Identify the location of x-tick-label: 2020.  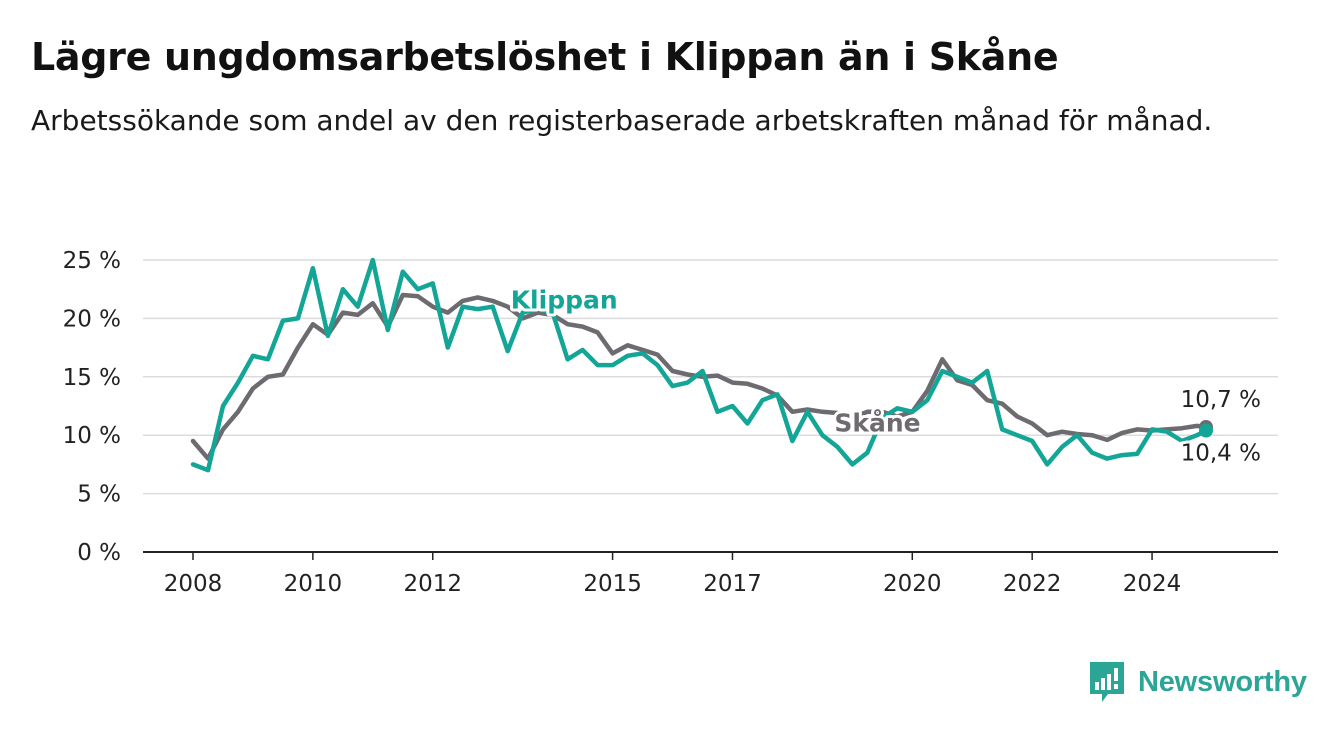
(912, 584).